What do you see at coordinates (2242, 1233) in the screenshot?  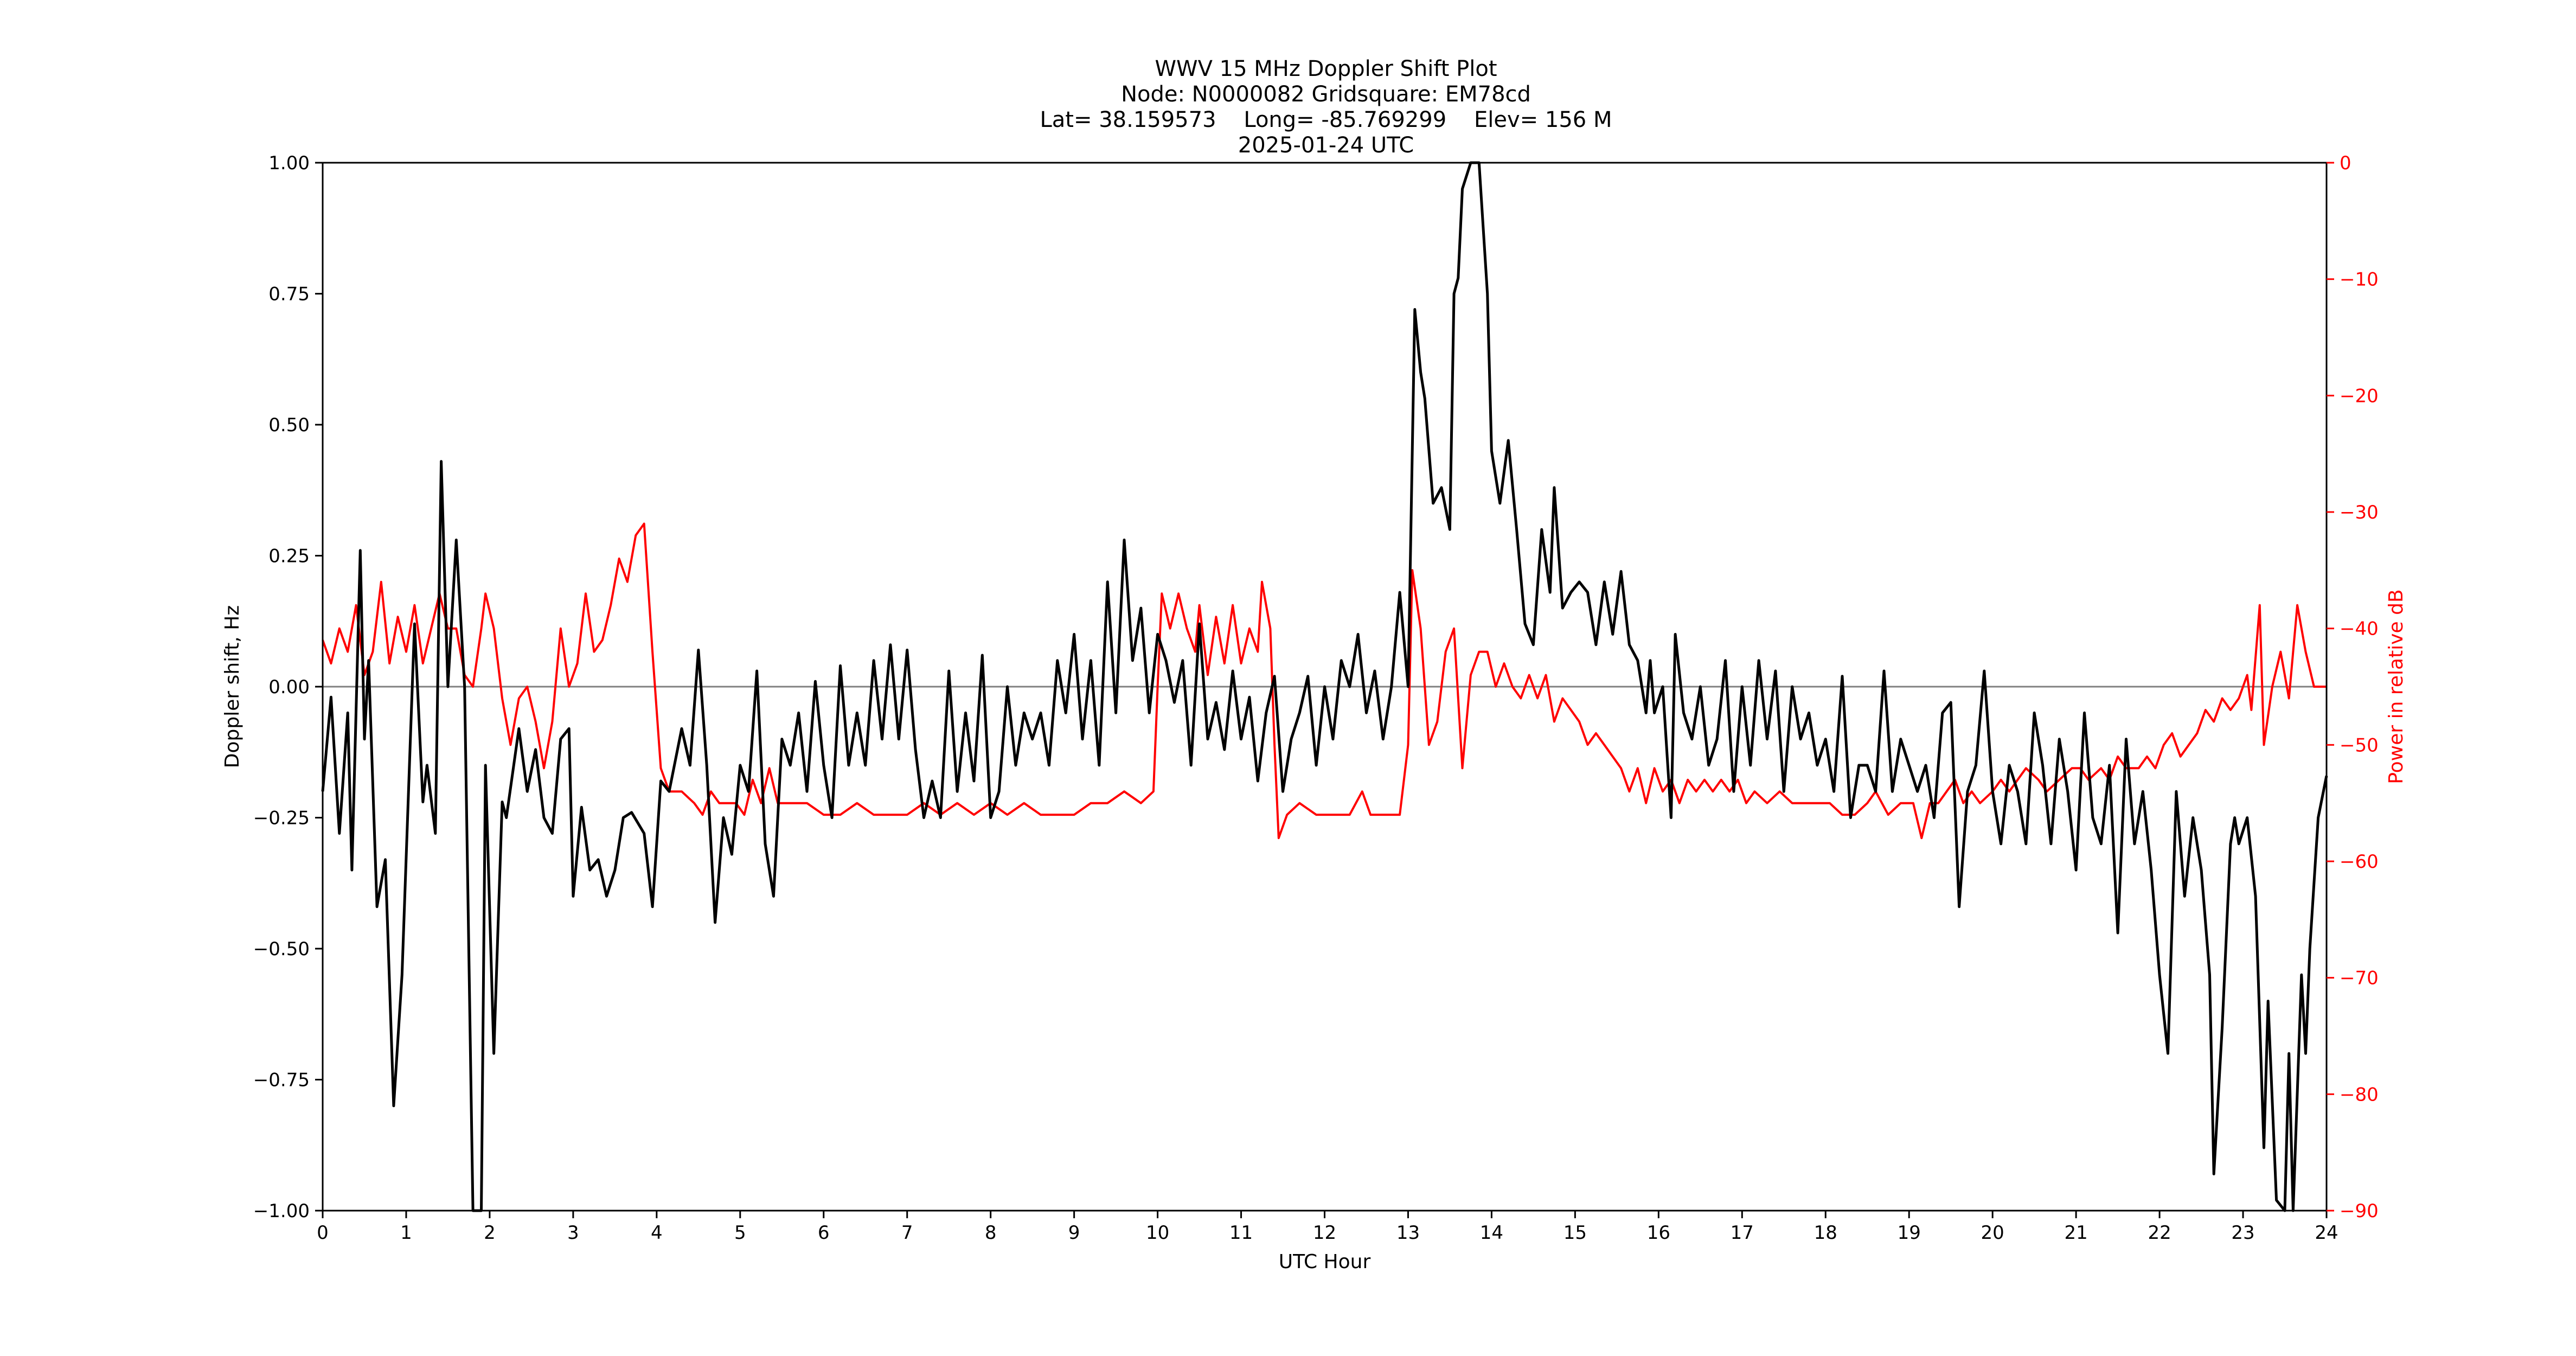 I see `x-tick-label: 23` at bounding box center [2242, 1233].